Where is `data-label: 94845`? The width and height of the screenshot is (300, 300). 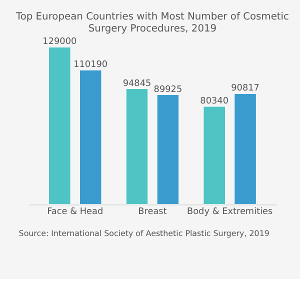
data-label: 94845 is located at coordinates (137, 83).